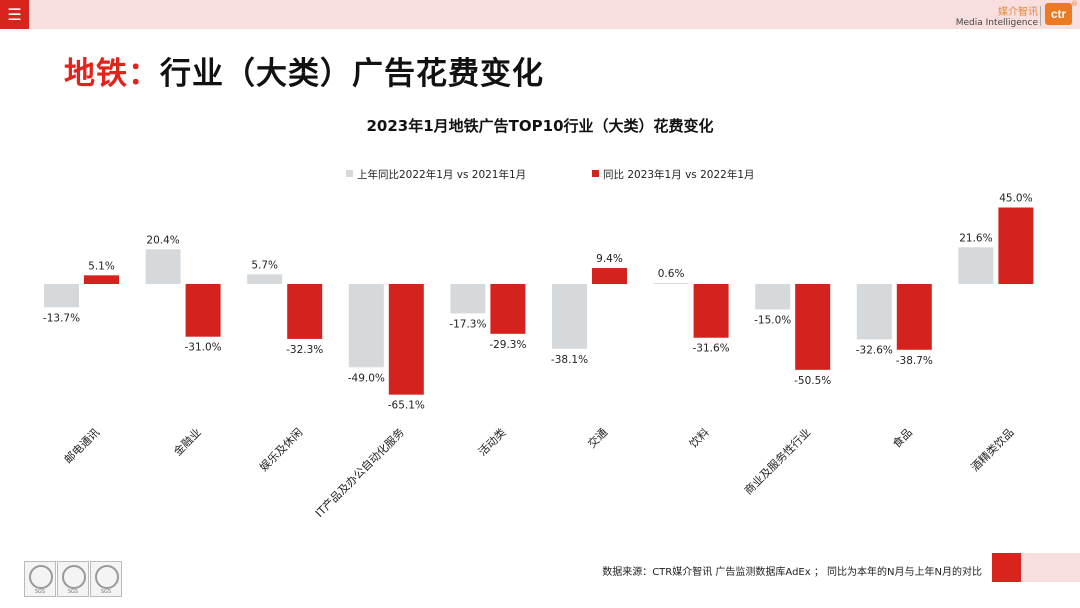 The height and width of the screenshot is (608, 1080). I want to click on chart-title: 2023年1月地铁广告TOP10行业（大类）花费变化, so click(540, 126).